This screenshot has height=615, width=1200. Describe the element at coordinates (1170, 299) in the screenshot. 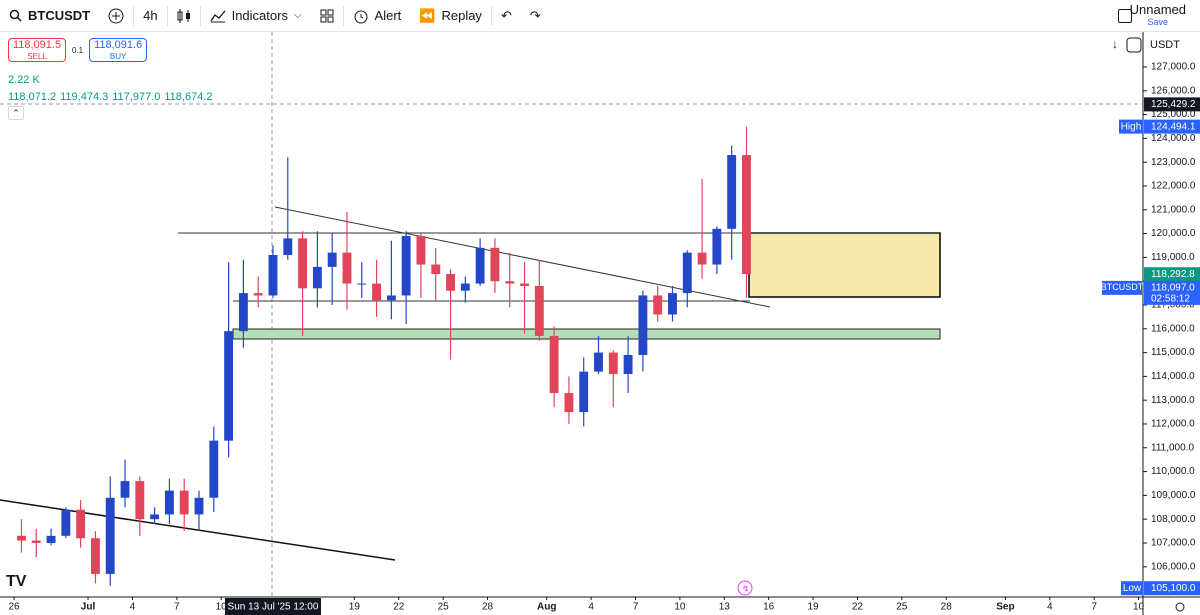

I see `countdown: 02:58:12` at that location.